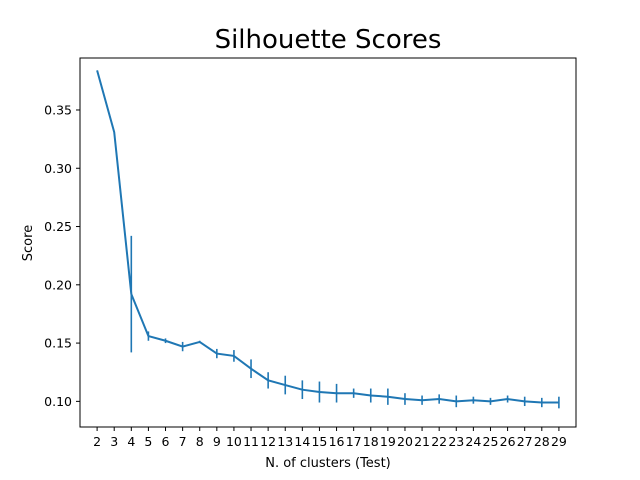 The image size is (640, 480). Describe the element at coordinates (525, 441) in the screenshot. I see `x-tick-label: 27` at that location.